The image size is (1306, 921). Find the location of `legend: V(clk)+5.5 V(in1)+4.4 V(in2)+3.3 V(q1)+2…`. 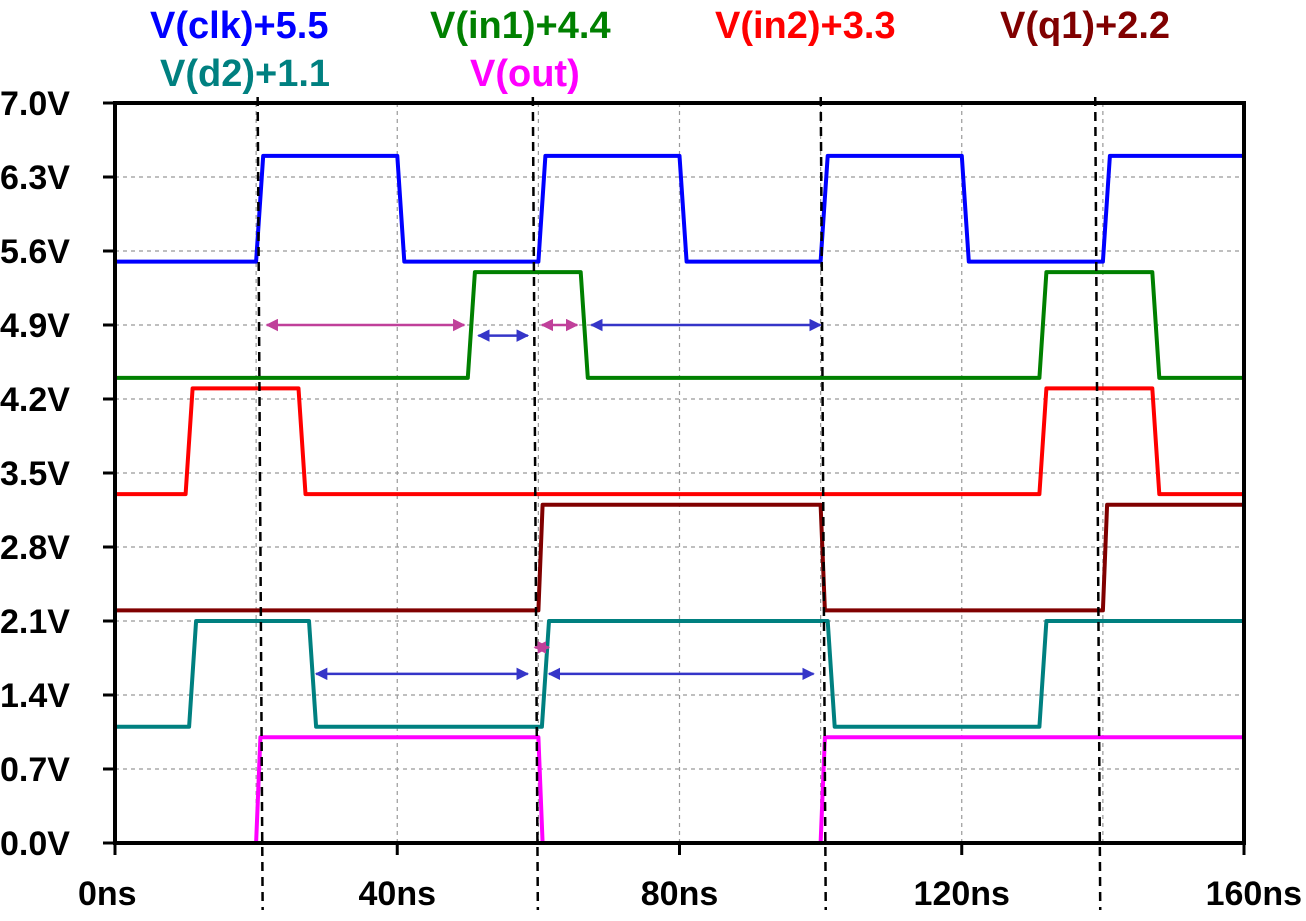

legend: V(clk)+5.5 V(in1)+4.4 V(in2)+3.3 V(q1)+2… is located at coordinates (653, 50).